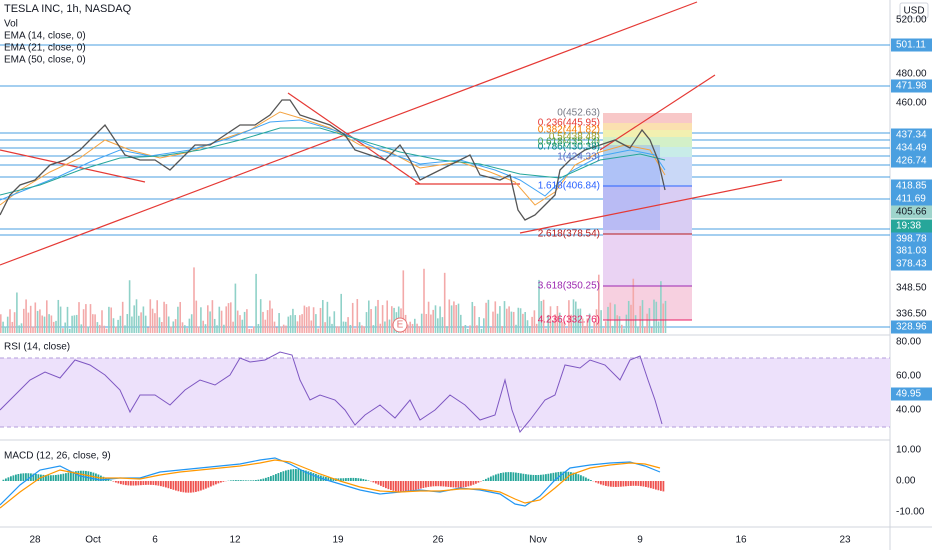 The height and width of the screenshot is (555, 932). I want to click on price-label: 381.03, so click(911, 251).